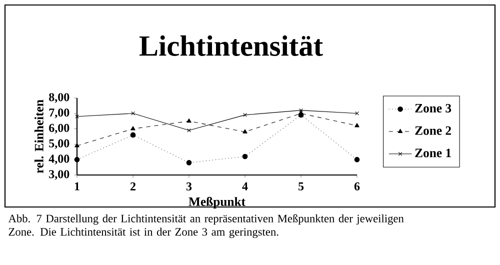 Image resolution: width=500 pixels, height=265 pixels. What do you see at coordinates (231, 45) in the screenshot?
I see `chart-title: Lichtintensität` at bounding box center [231, 45].